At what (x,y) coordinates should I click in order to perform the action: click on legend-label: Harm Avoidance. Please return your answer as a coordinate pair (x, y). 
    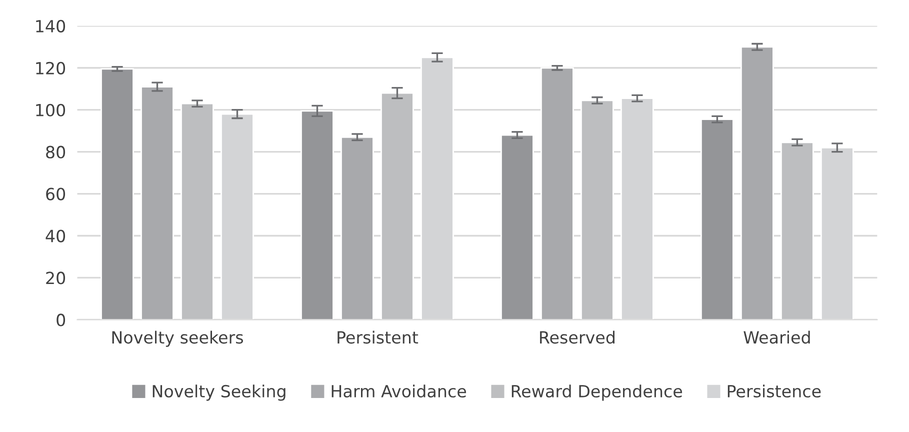
    Looking at the image, I should click on (399, 391).